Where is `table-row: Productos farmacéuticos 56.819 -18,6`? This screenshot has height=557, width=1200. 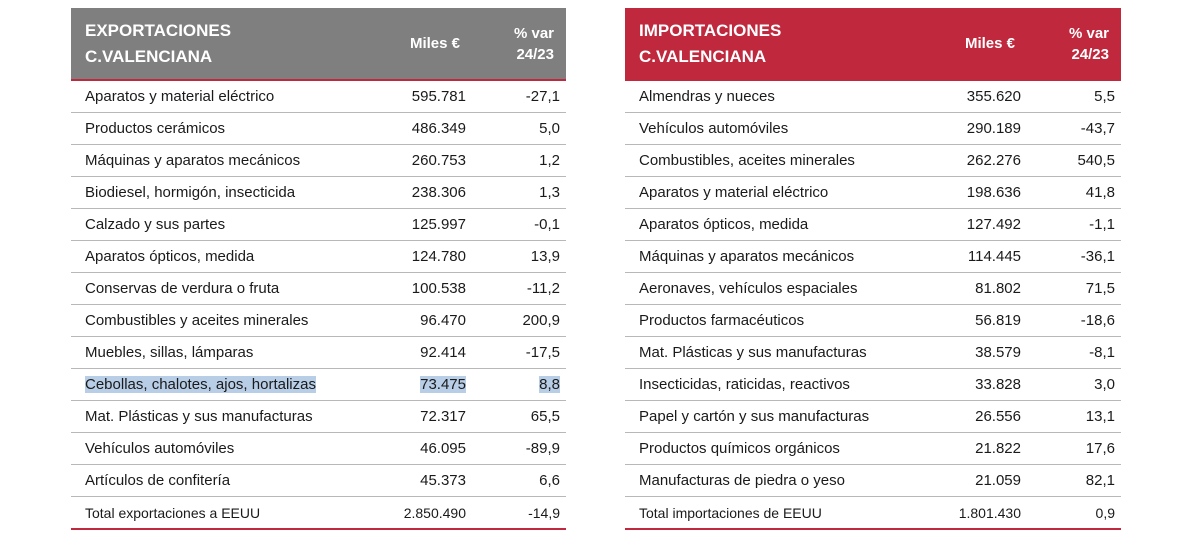 table-row: Productos farmacéuticos 56.819 -18,6 is located at coordinates (873, 321).